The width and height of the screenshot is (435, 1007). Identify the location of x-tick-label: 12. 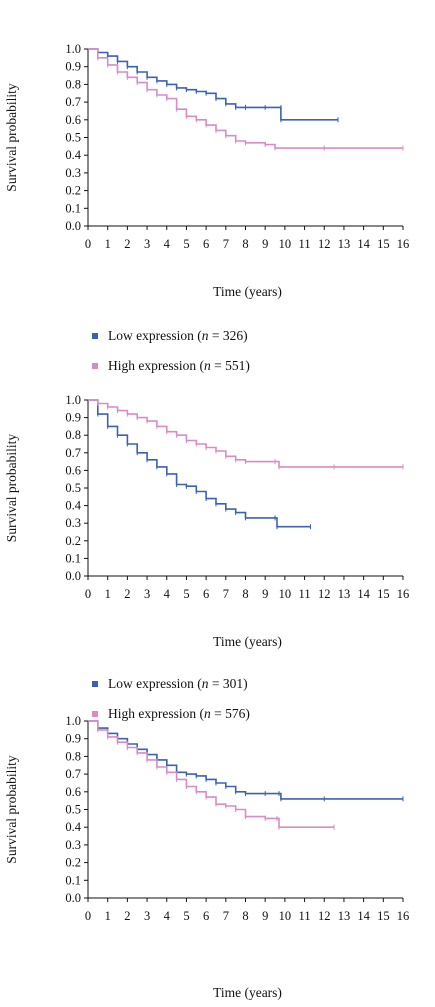
(324, 244).